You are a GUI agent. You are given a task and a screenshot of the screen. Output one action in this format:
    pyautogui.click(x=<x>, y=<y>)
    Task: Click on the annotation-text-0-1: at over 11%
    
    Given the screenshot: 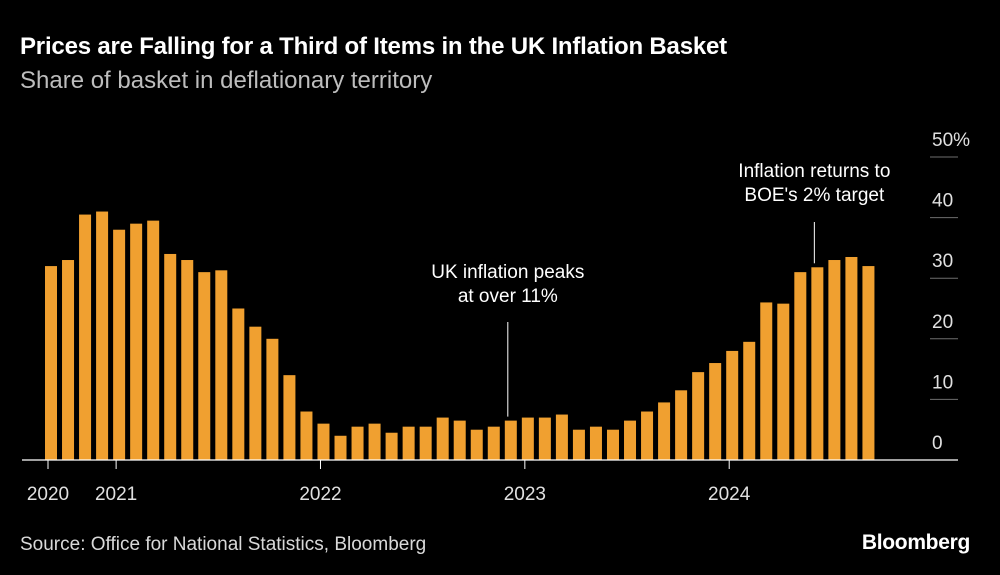 What is the action you would take?
    pyautogui.click(x=508, y=296)
    